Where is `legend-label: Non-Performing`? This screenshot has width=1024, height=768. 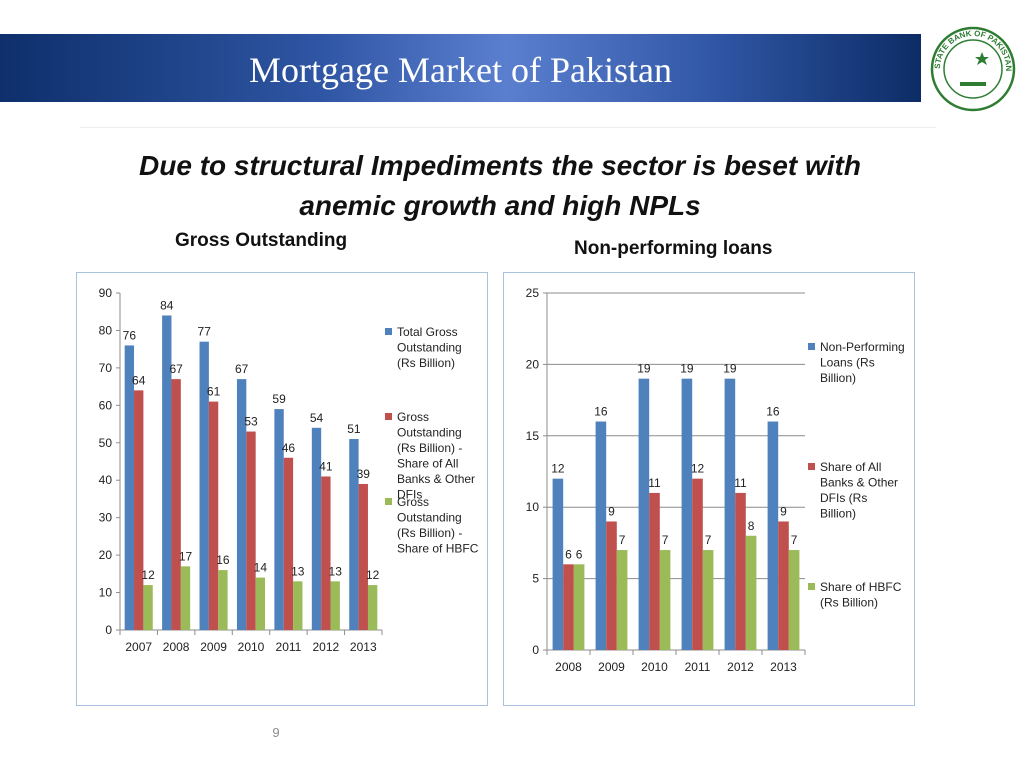
legend-label: Non-Performing is located at coordinates (862, 347).